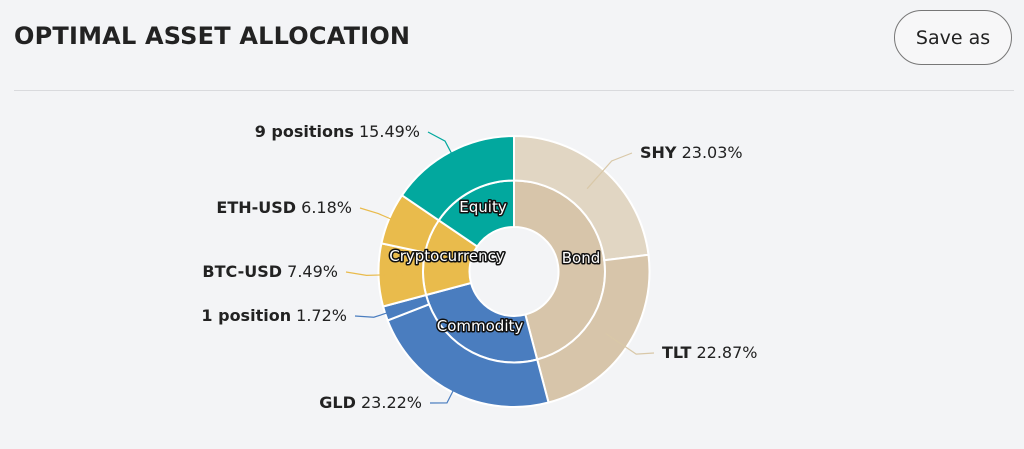 Image resolution: width=1024 pixels, height=449 pixels. What do you see at coordinates (724, 352) in the screenshot?
I see `label-pct: 22.87%` at bounding box center [724, 352].